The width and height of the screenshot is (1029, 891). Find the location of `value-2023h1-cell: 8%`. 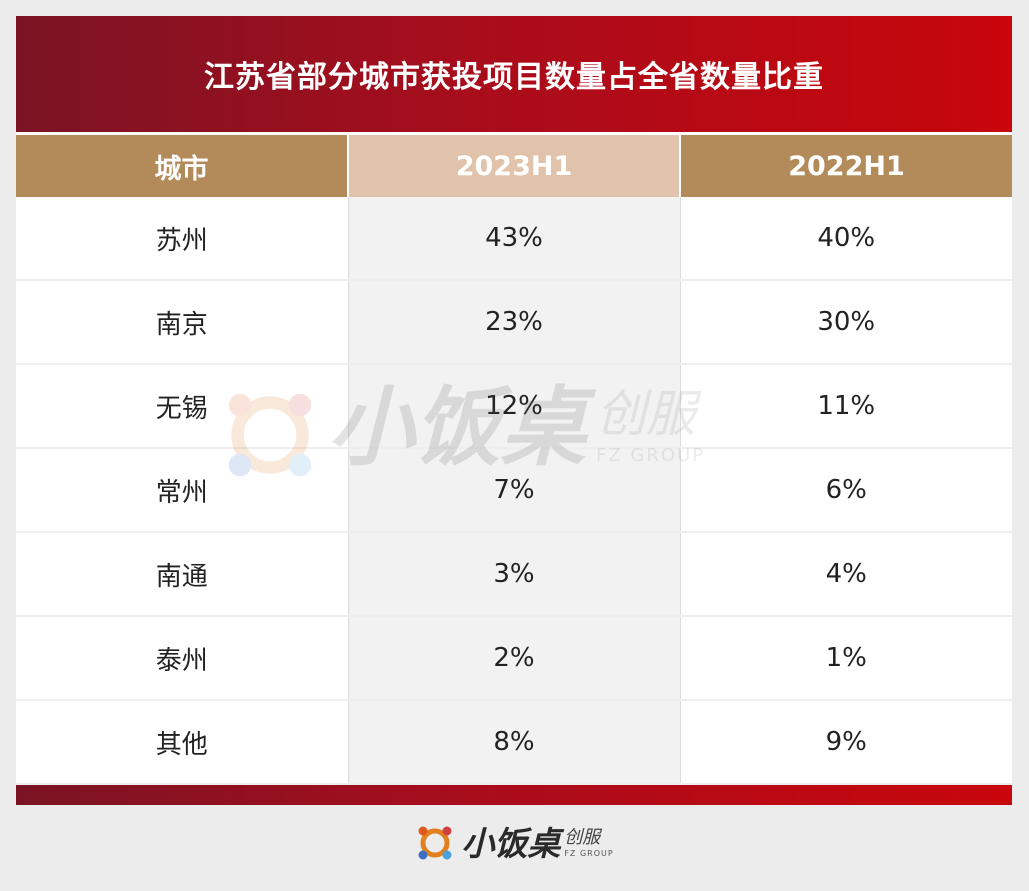

value-2023h1-cell: 8% is located at coordinates (513, 742).